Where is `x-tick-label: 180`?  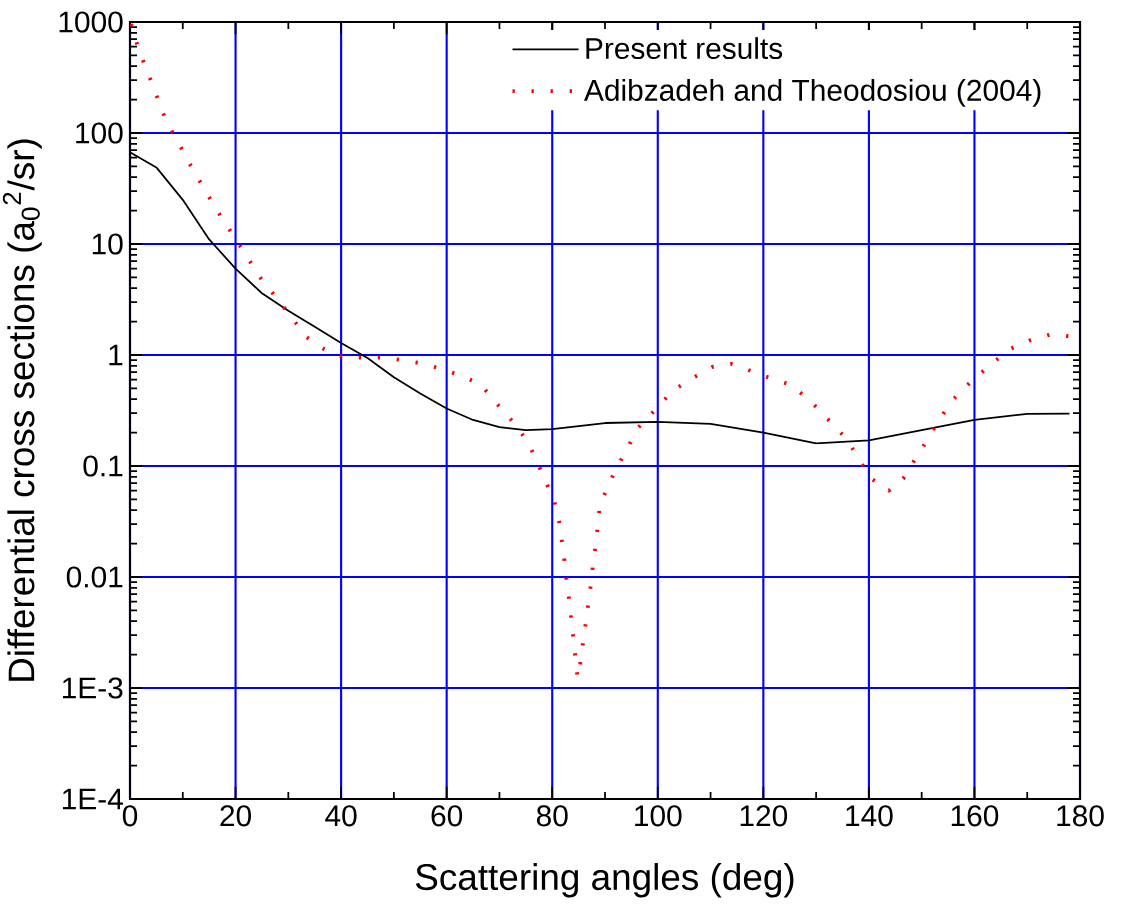
x-tick-label: 180 is located at coordinates (1080, 816).